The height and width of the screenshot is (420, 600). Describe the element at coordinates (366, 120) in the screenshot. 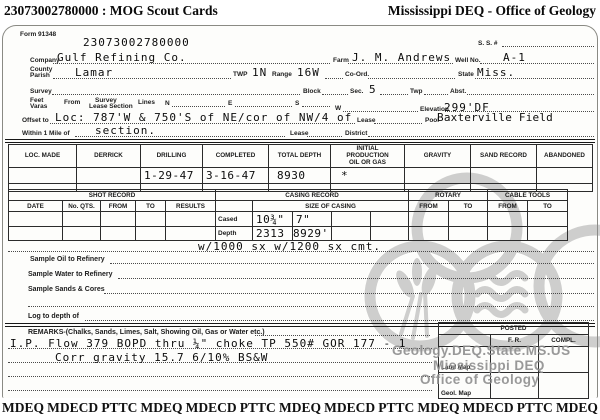

I see `lease-label: Lease` at that location.